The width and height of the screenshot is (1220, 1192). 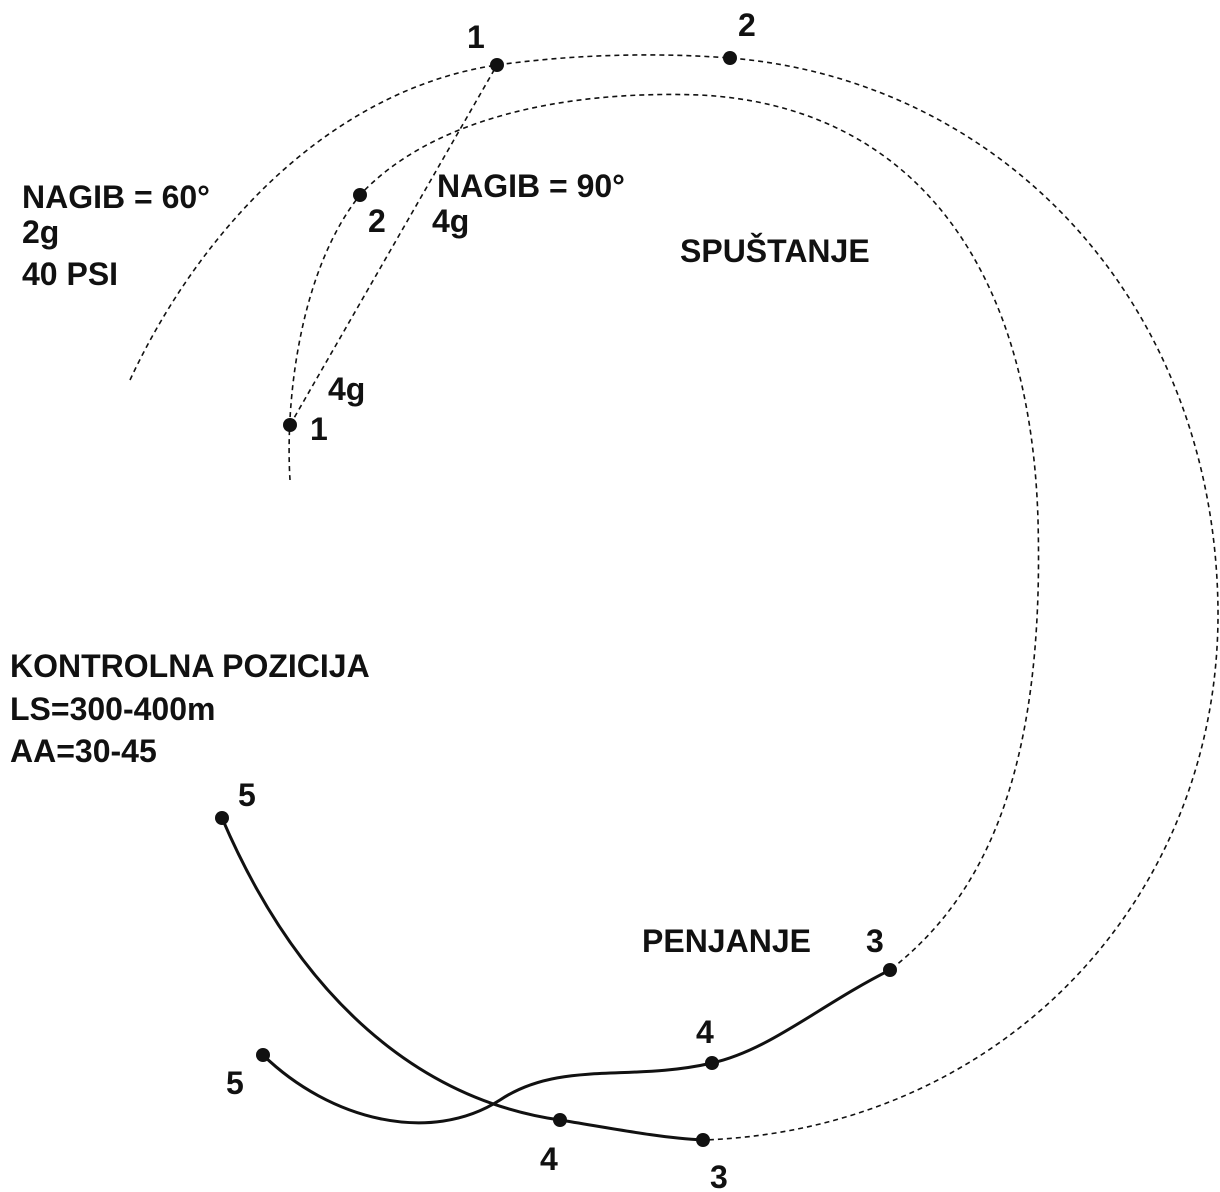 I want to click on climb-path-inner, so click(x=576, y=1046).